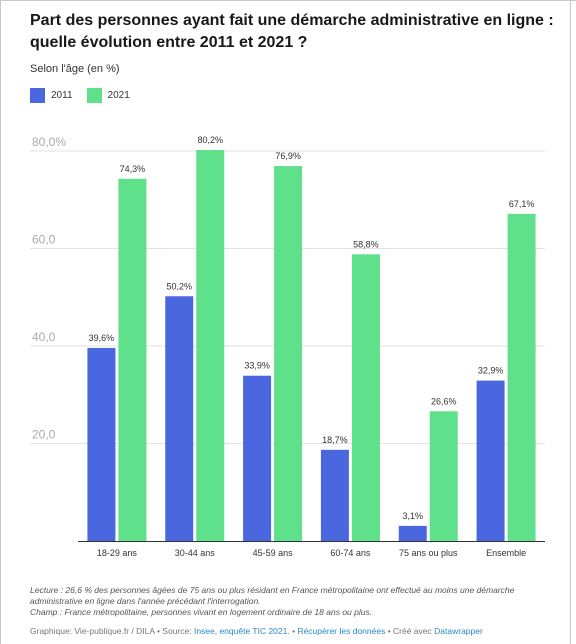 The height and width of the screenshot is (644, 576). What do you see at coordinates (44, 239) in the screenshot?
I see `y-tick-label: 60,0` at bounding box center [44, 239].